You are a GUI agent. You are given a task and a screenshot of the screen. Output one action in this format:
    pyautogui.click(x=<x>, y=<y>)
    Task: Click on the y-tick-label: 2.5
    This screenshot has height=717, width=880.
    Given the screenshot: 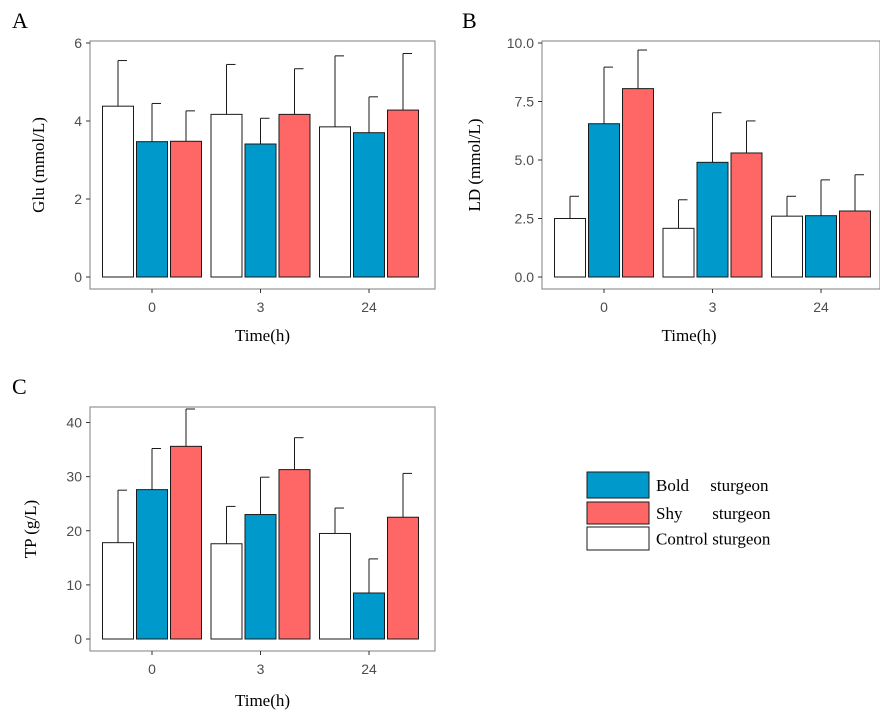 What is the action you would take?
    pyautogui.click(x=525, y=219)
    